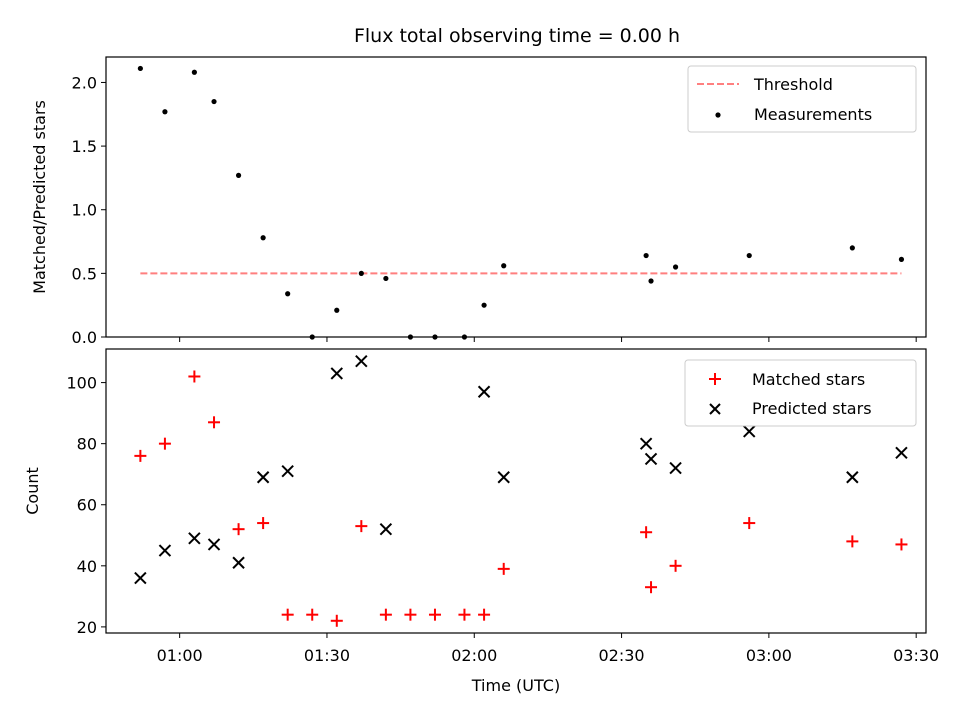 The height and width of the screenshot is (720, 960). Describe the element at coordinates (622, 655) in the screenshot. I see `x-tick-label: 02:30` at that location.